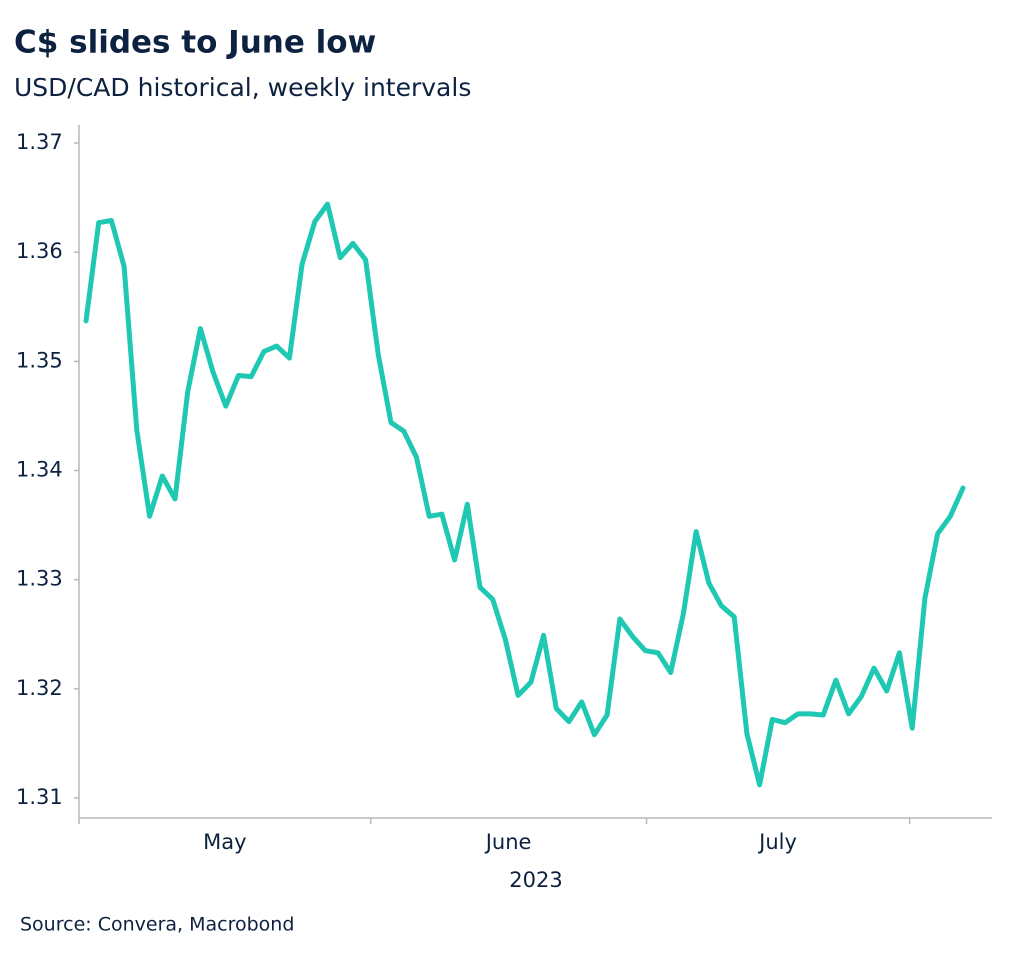  I want to click on y-tick-label: 1.32, so click(39, 688).